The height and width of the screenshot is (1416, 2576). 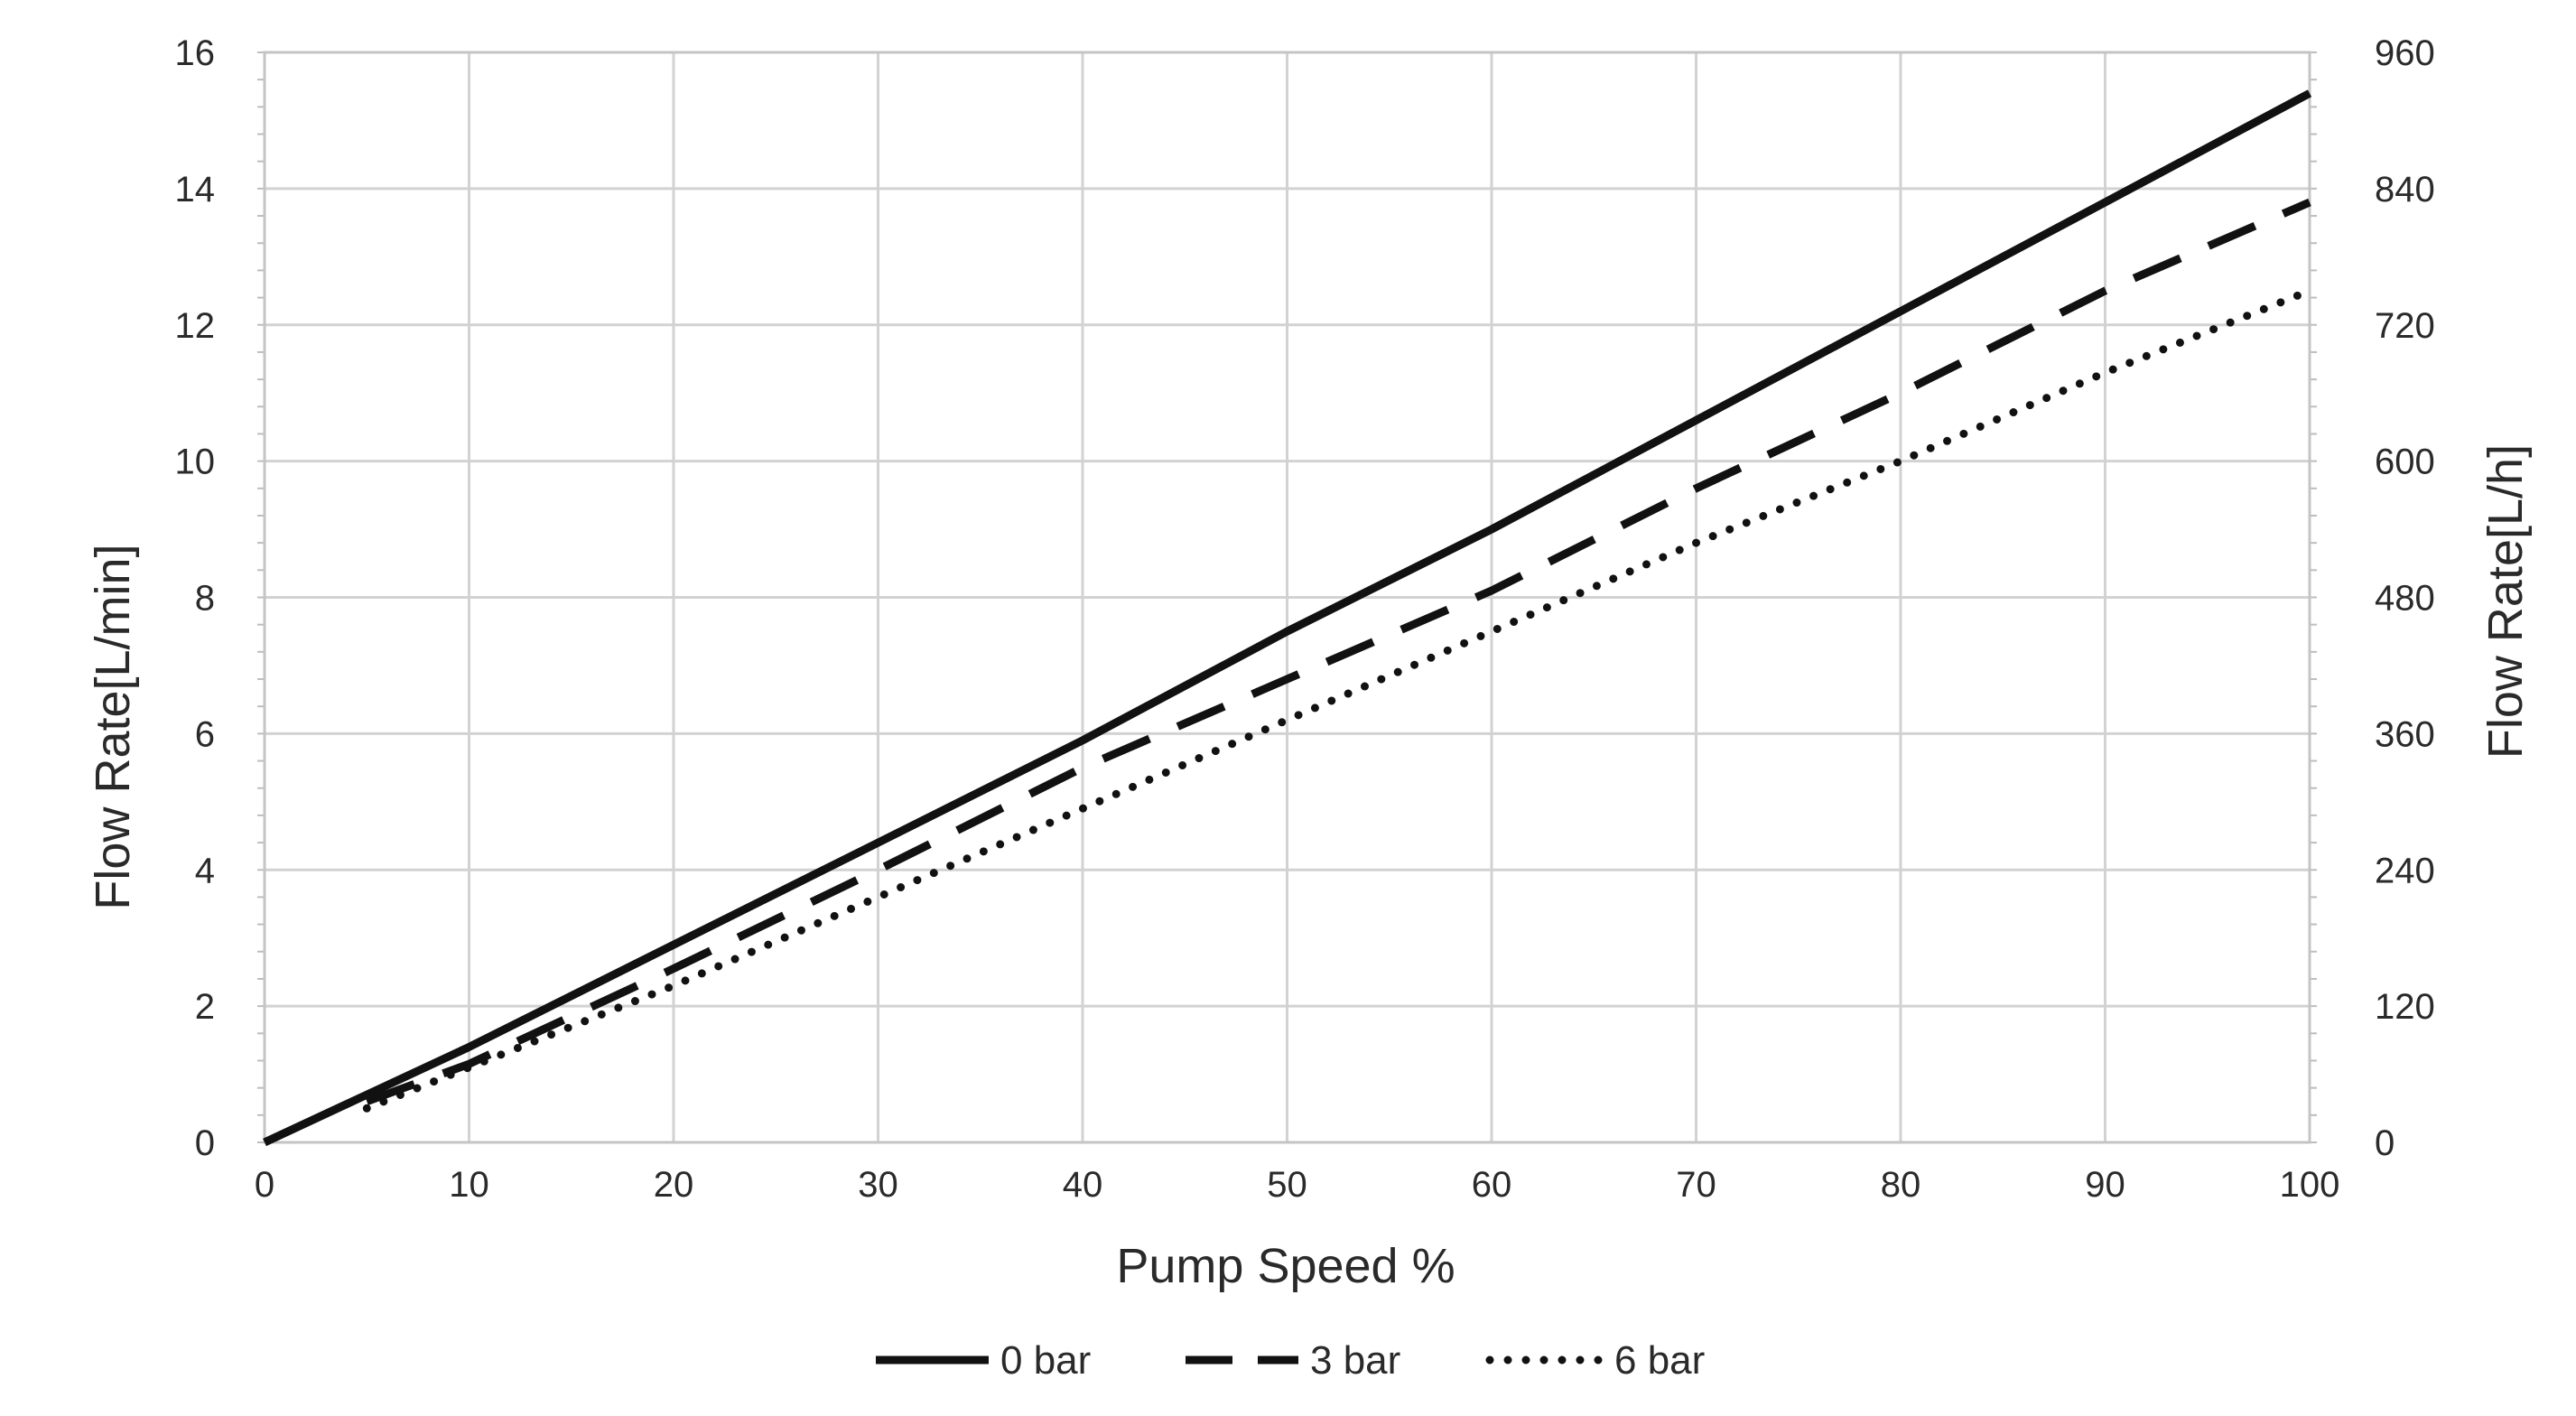 I want to click on y-tick-label: 14, so click(x=195, y=190).